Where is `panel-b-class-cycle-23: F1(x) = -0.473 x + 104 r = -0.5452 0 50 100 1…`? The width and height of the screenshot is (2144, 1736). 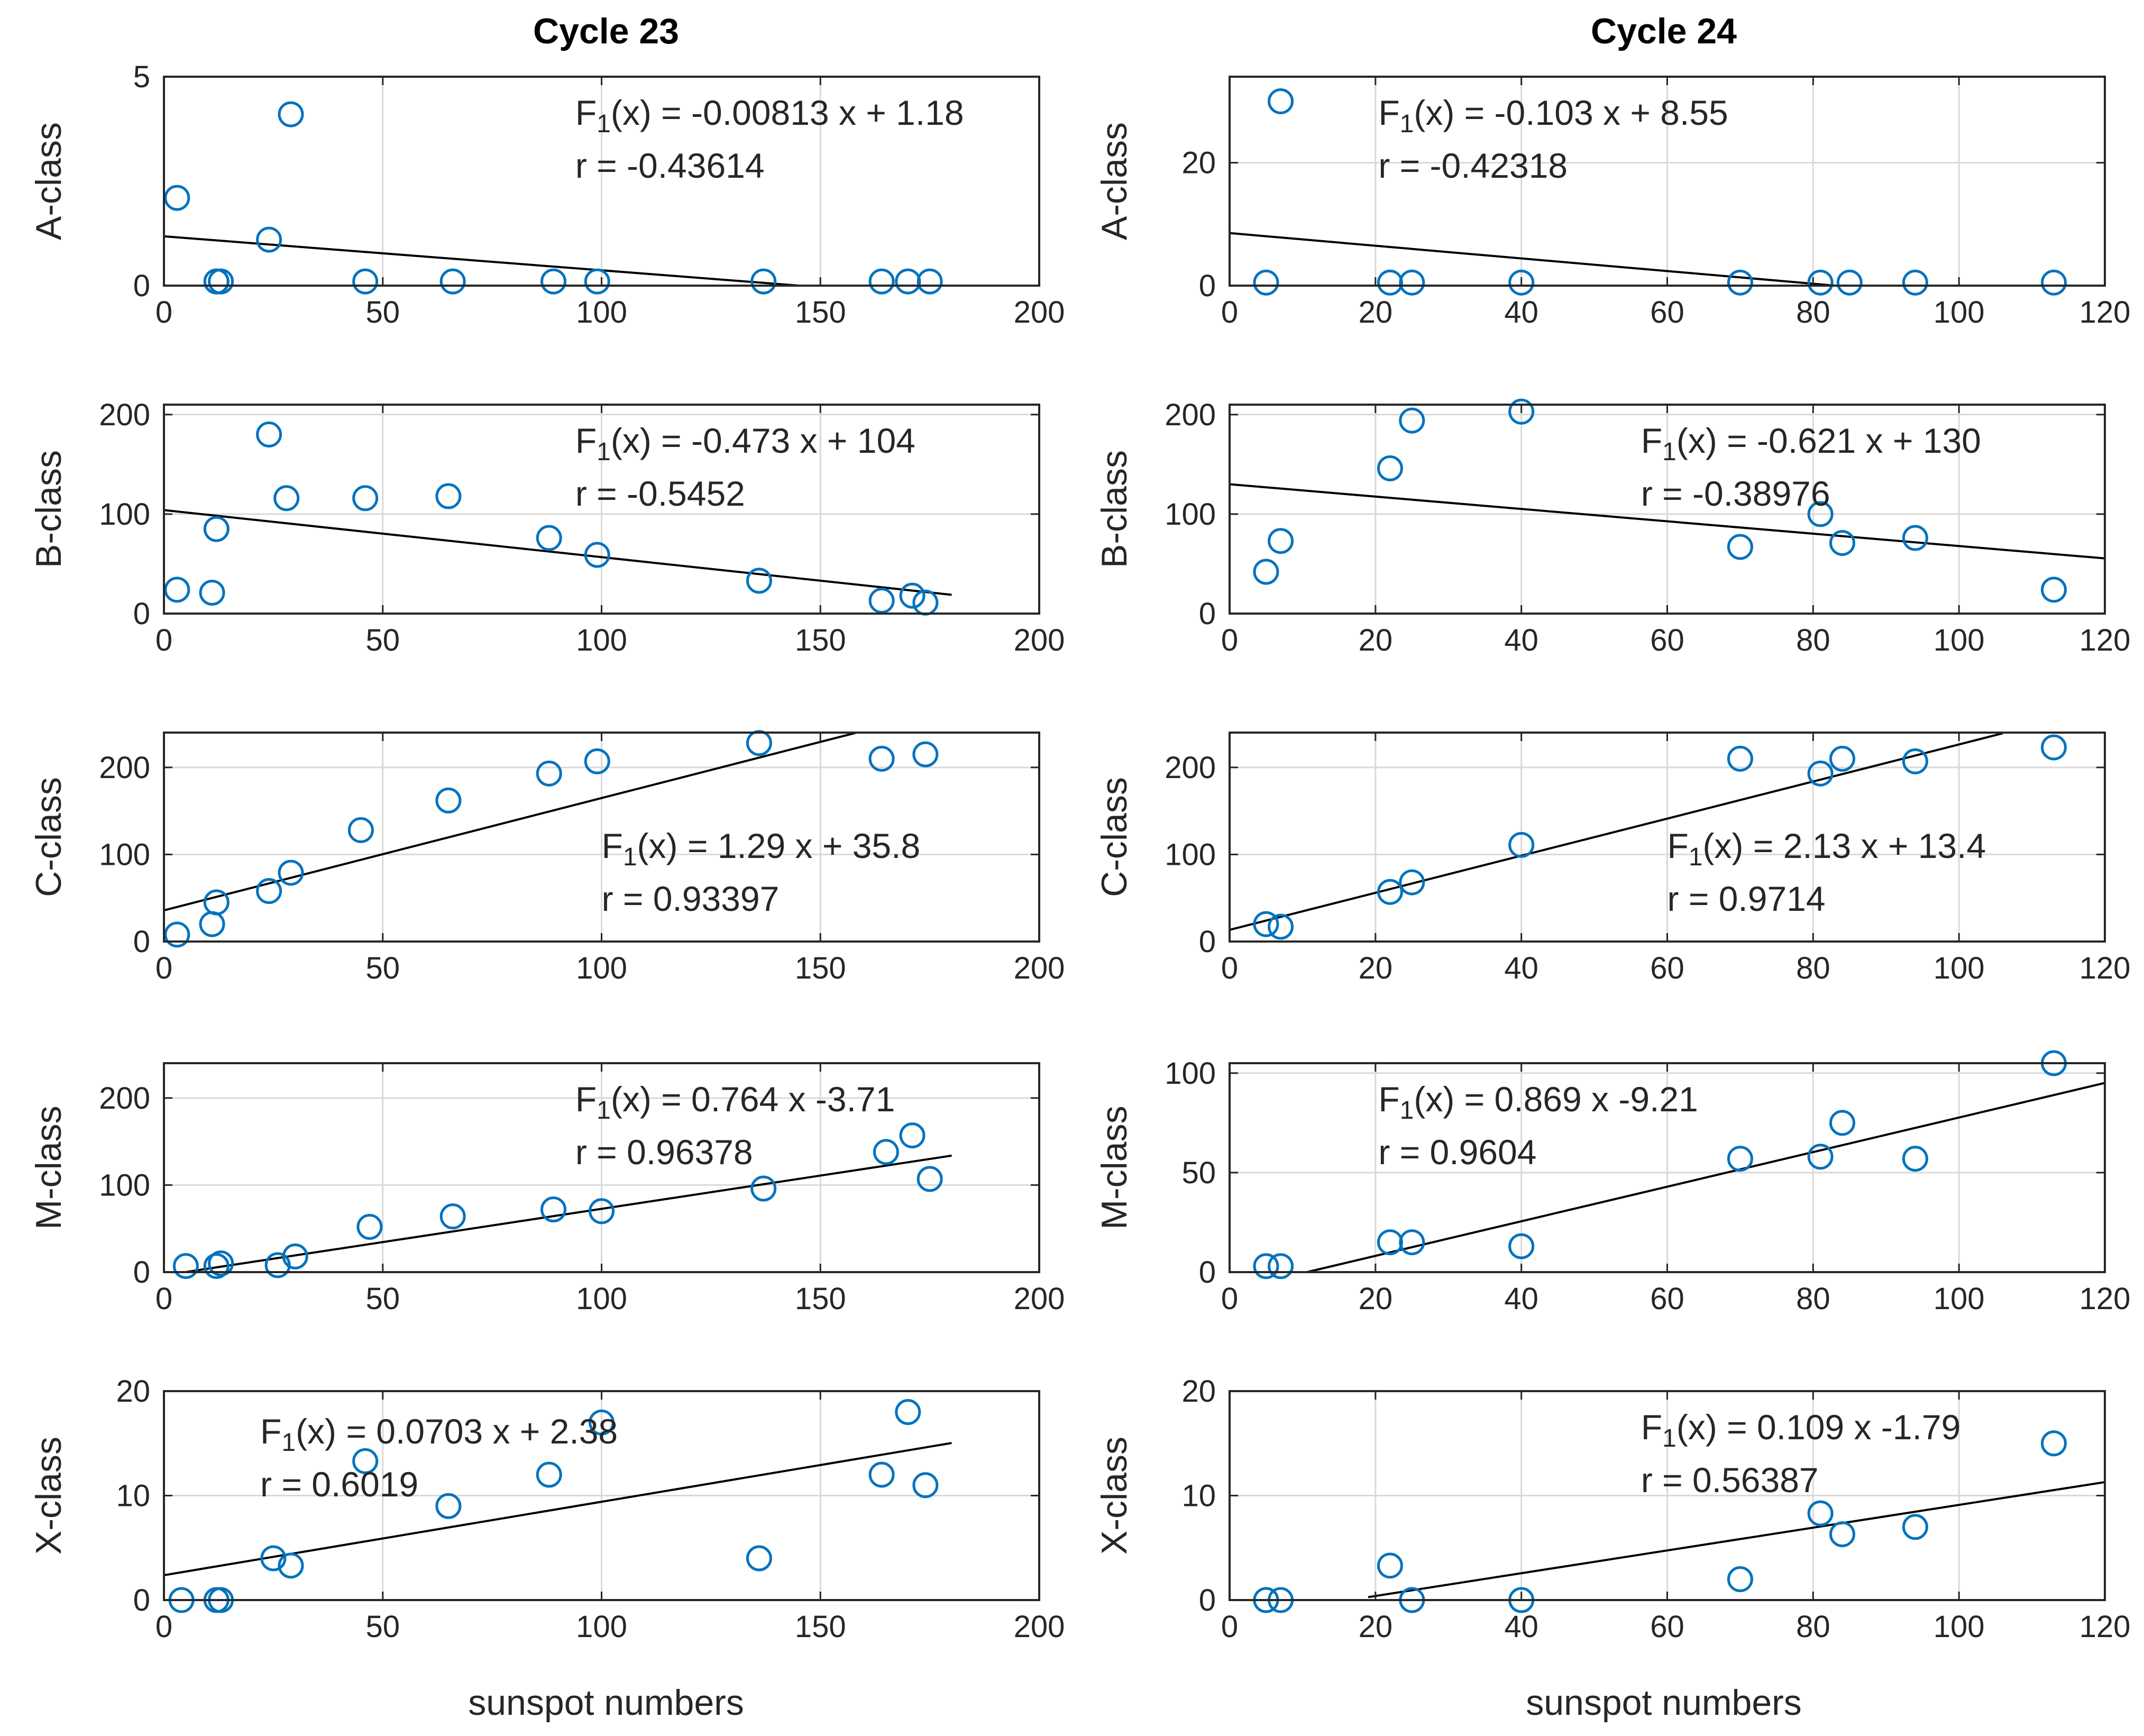
panel-b-class-cycle-23: F1(x) = -0.473 x + 104 r = -0.5452 0 50 100 1… is located at coordinates (547, 527).